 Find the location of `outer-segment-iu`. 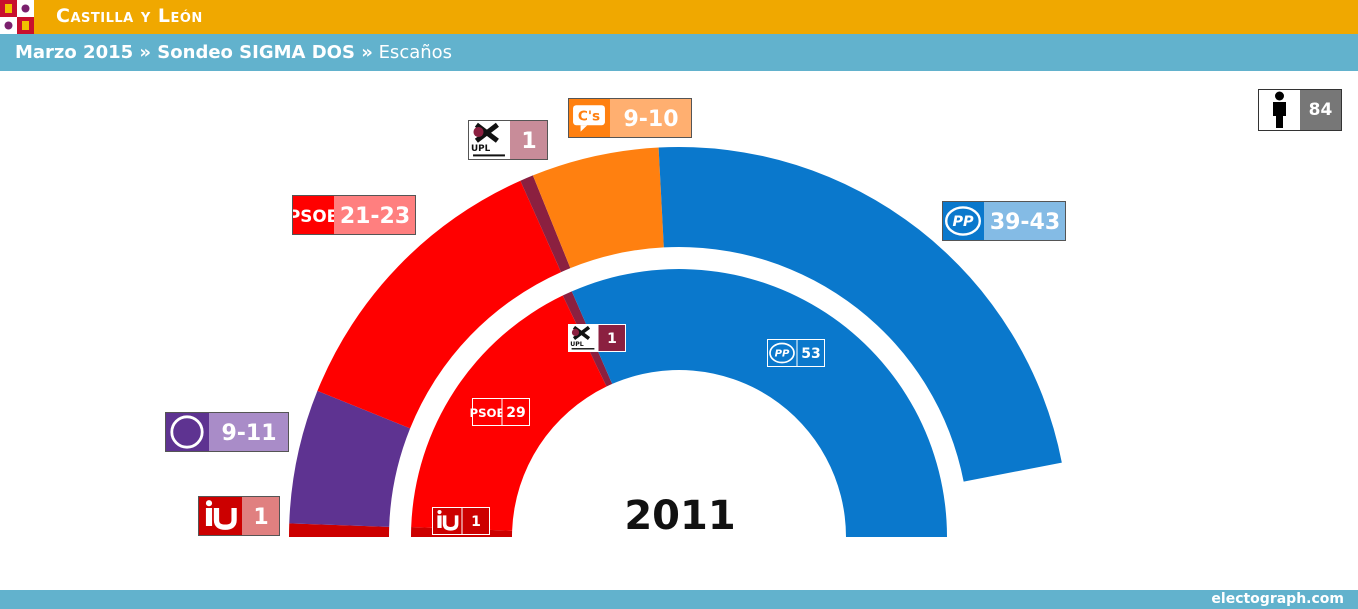

outer-segment-iu is located at coordinates (339, 530).